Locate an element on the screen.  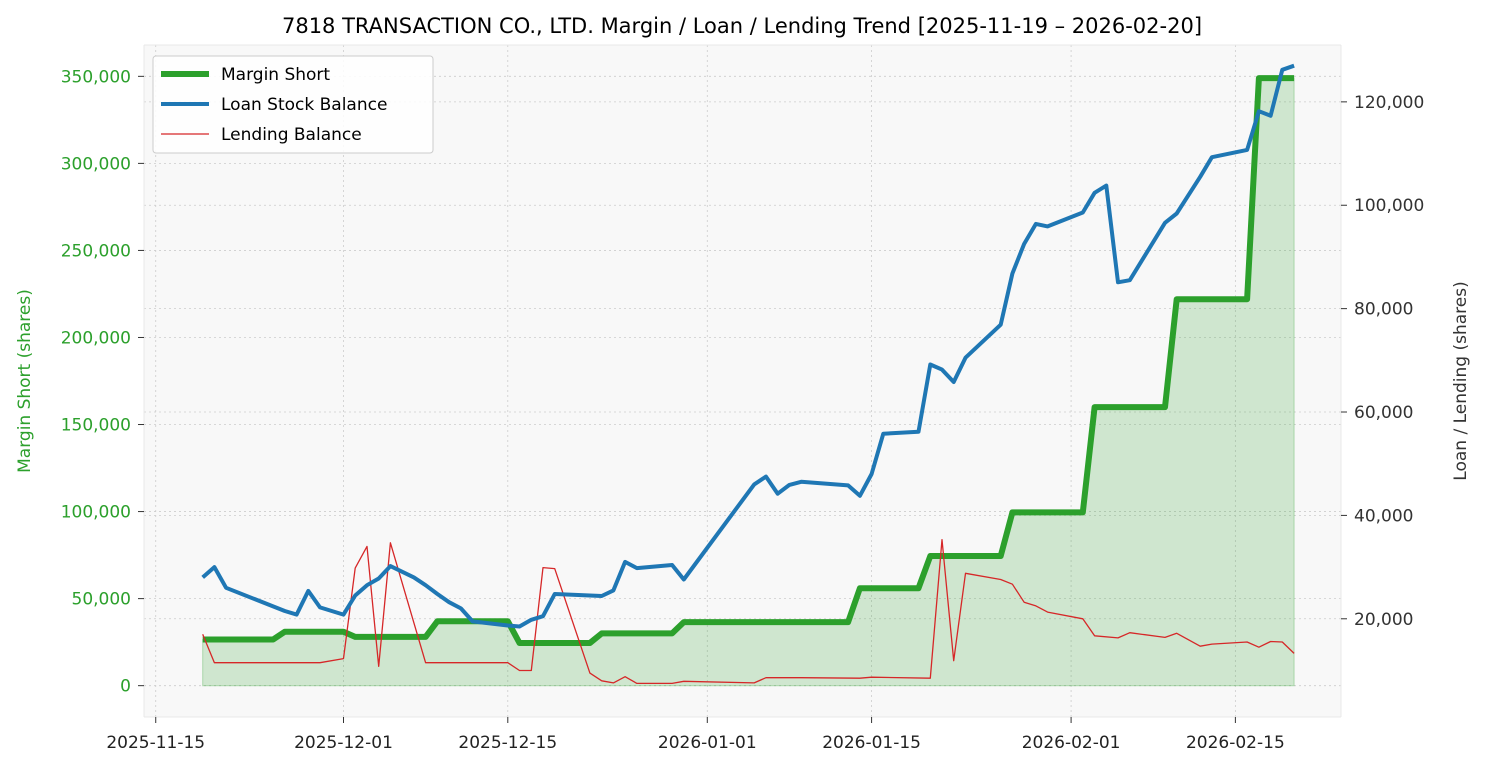
left-tick-label: 250,000 is located at coordinates (96, 251).